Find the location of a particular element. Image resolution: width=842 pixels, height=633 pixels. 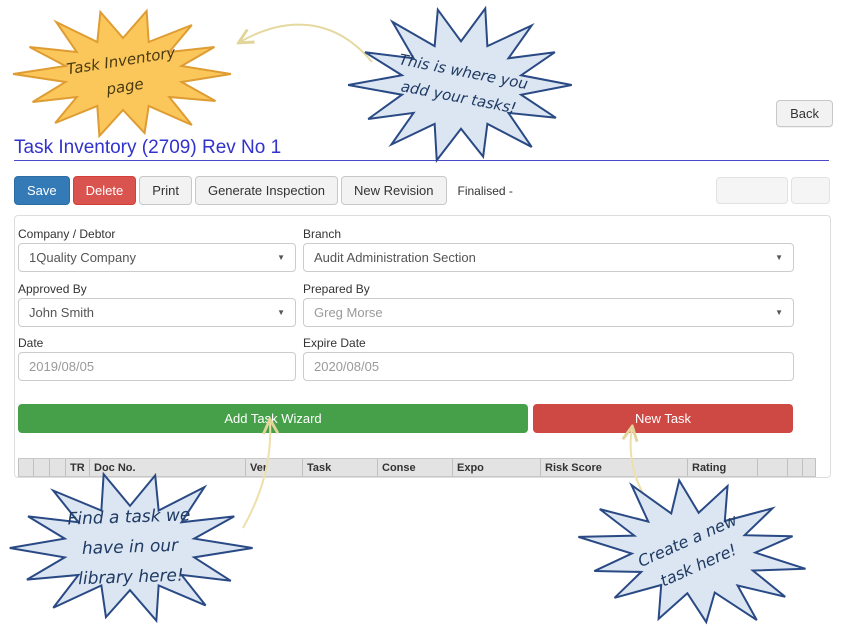

new-task-button: New Task is located at coordinates (663, 418).